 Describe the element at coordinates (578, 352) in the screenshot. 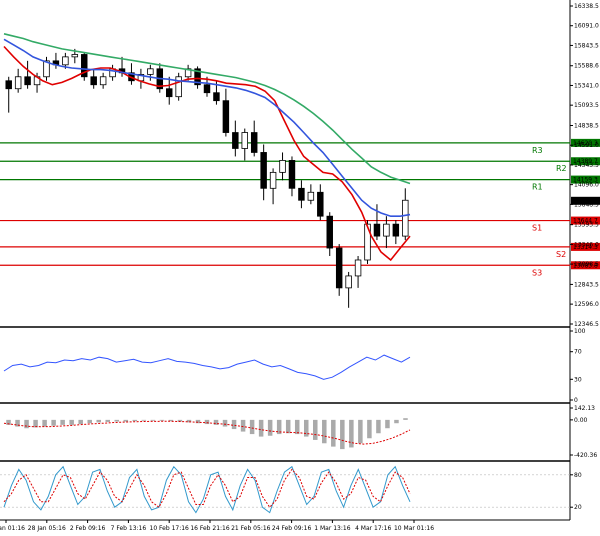

I see `rsi-tick-label: 70` at that location.